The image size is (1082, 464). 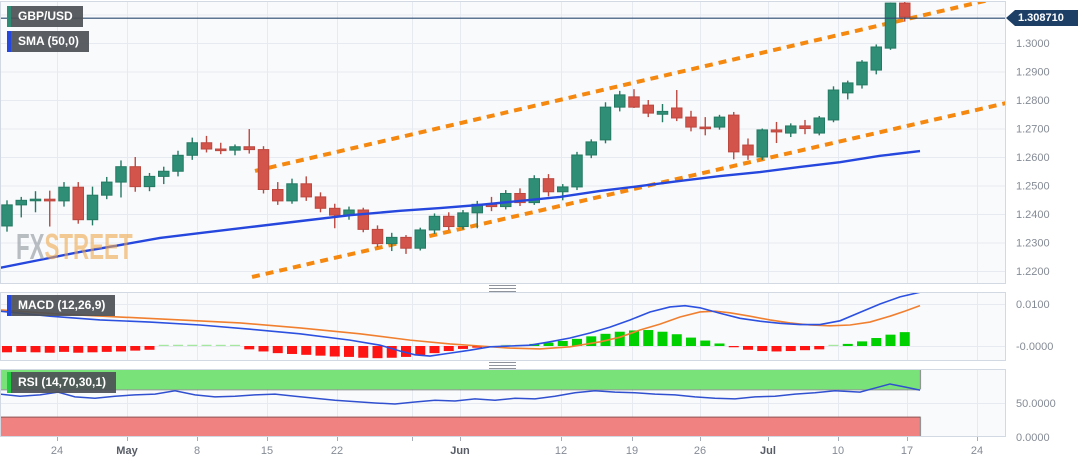 I want to click on price-axis, so click(x=1044, y=218).